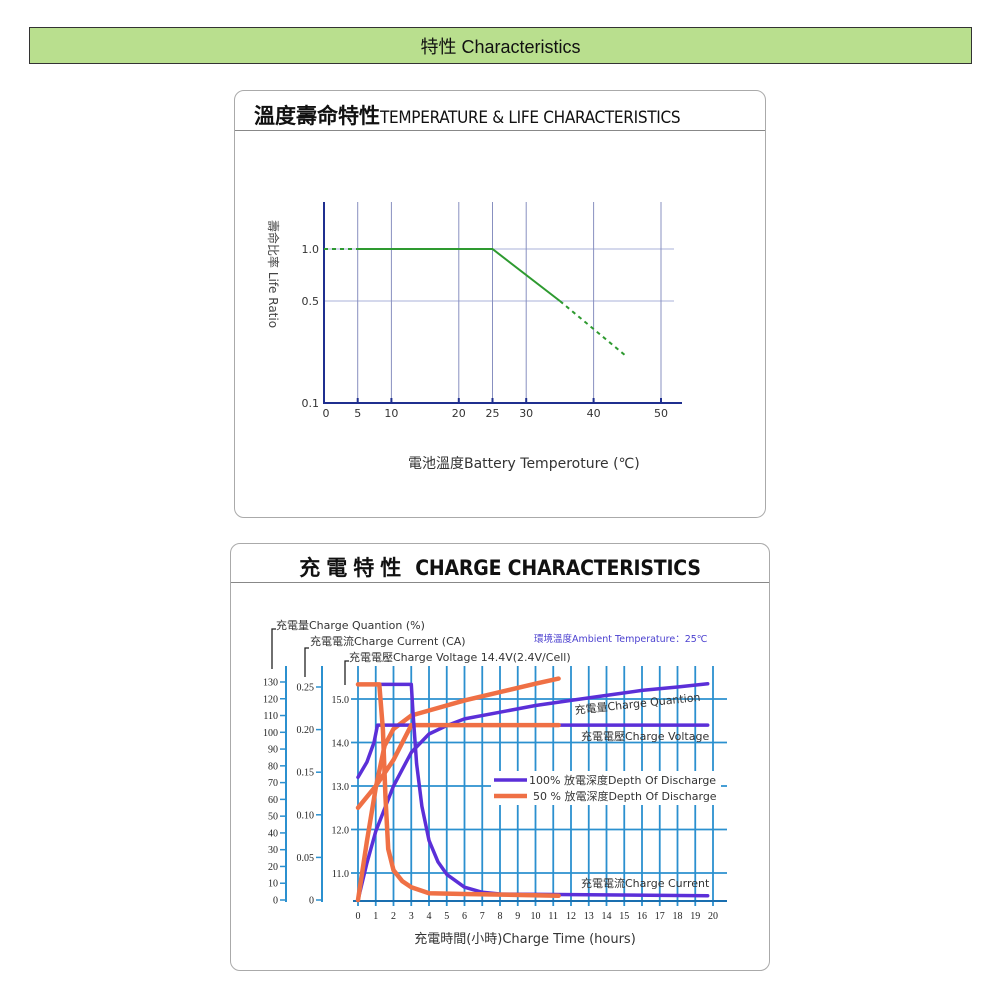 Image resolution: width=1000 pixels, height=1000 pixels. Describe the element at coordinates (273, 648) in the screenshot. I see `quantity-axis-bracket` at that location.